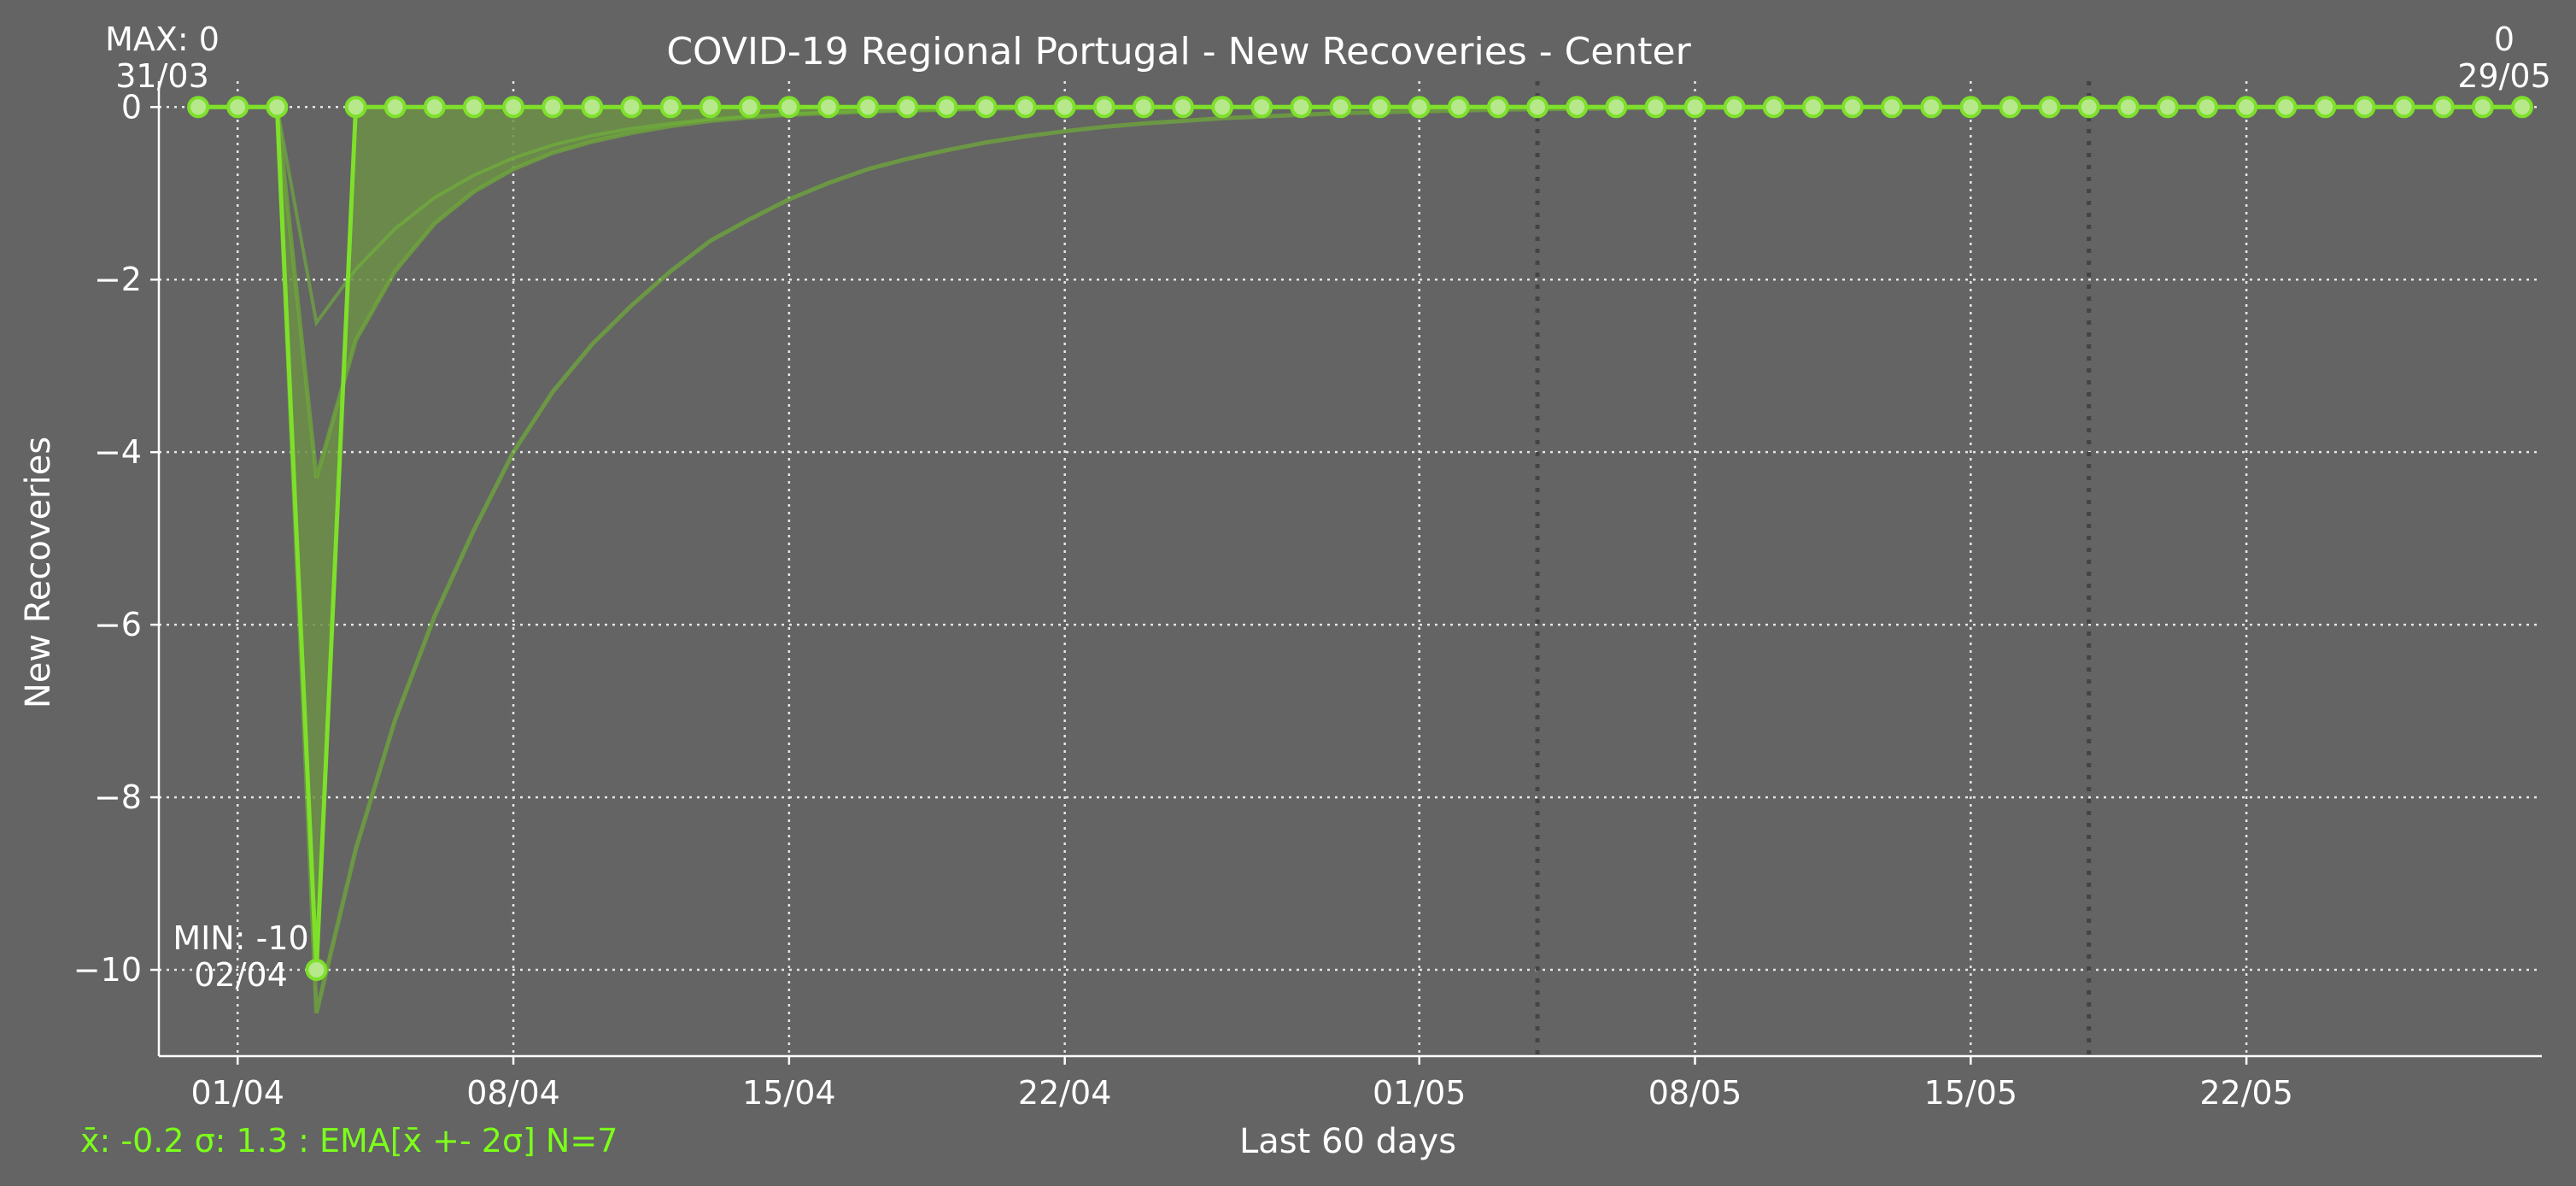 This screenshot has width=2576, height=1186. Describe the element at coordinates (1347, 1141) in the screenshot. I see `x-axis-label: Last 60 days` at that location.